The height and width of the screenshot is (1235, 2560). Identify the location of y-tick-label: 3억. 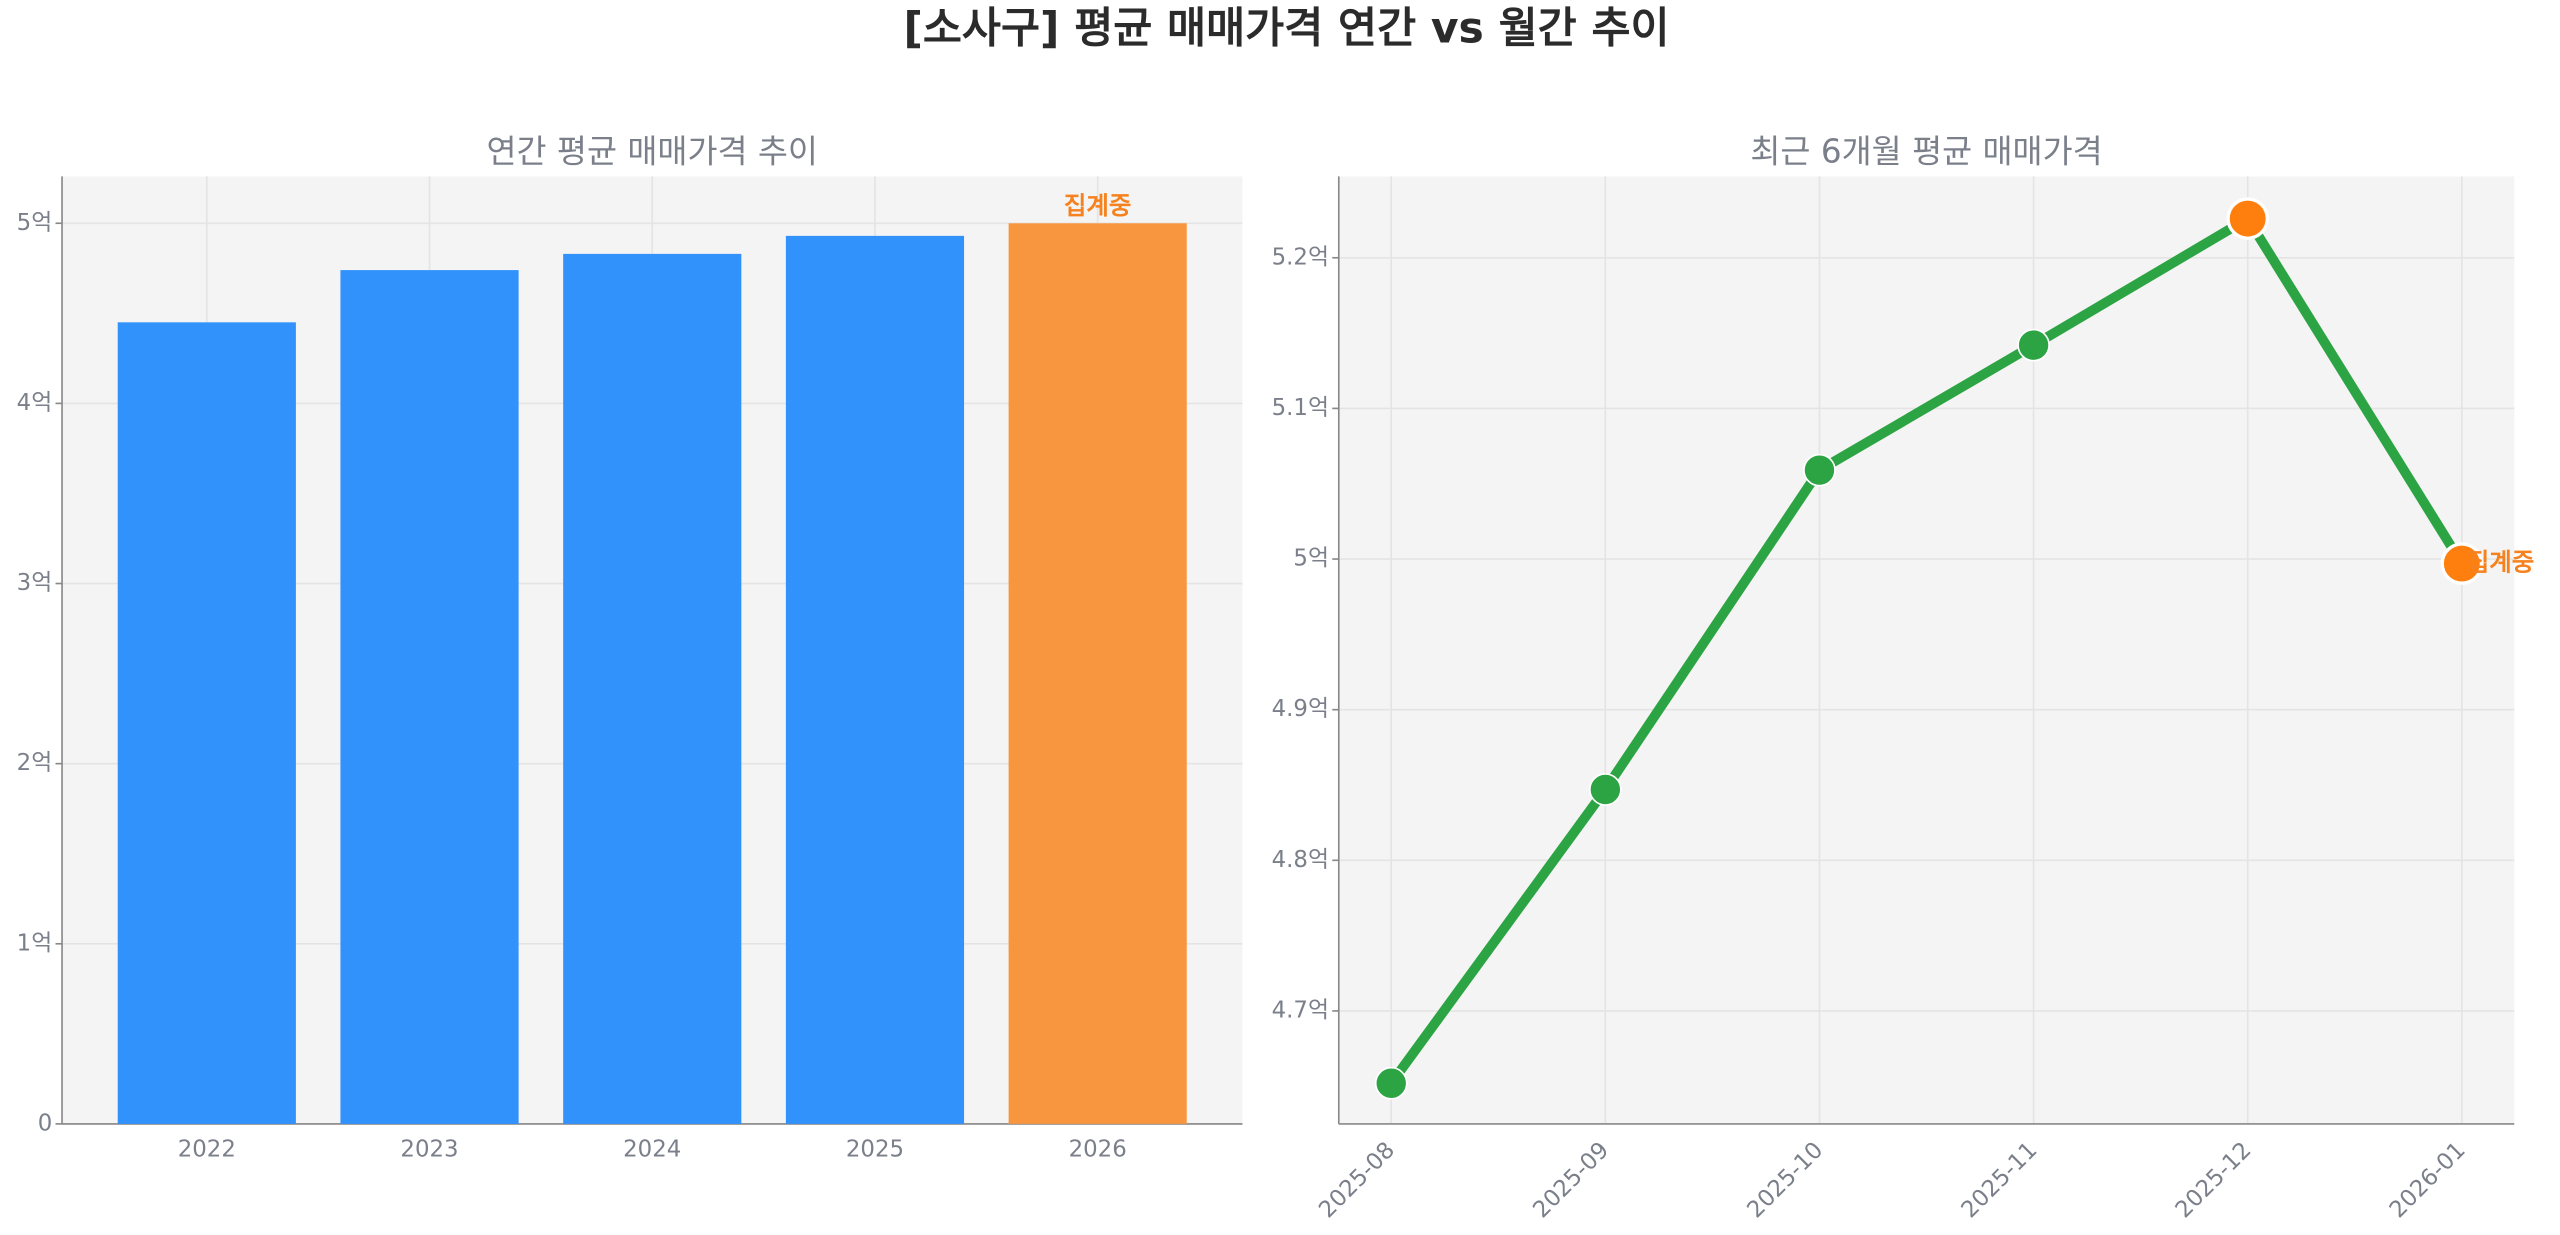
(35, 583).